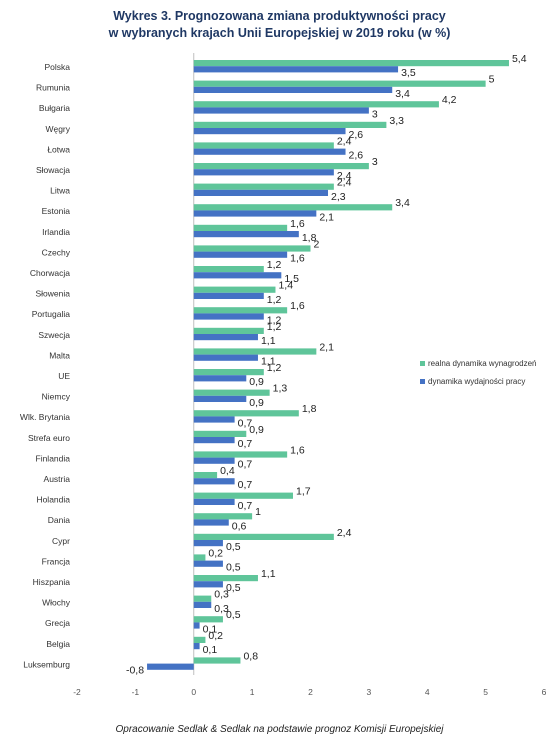  I want to click on x-tick-label: 4, so click(427, 692).